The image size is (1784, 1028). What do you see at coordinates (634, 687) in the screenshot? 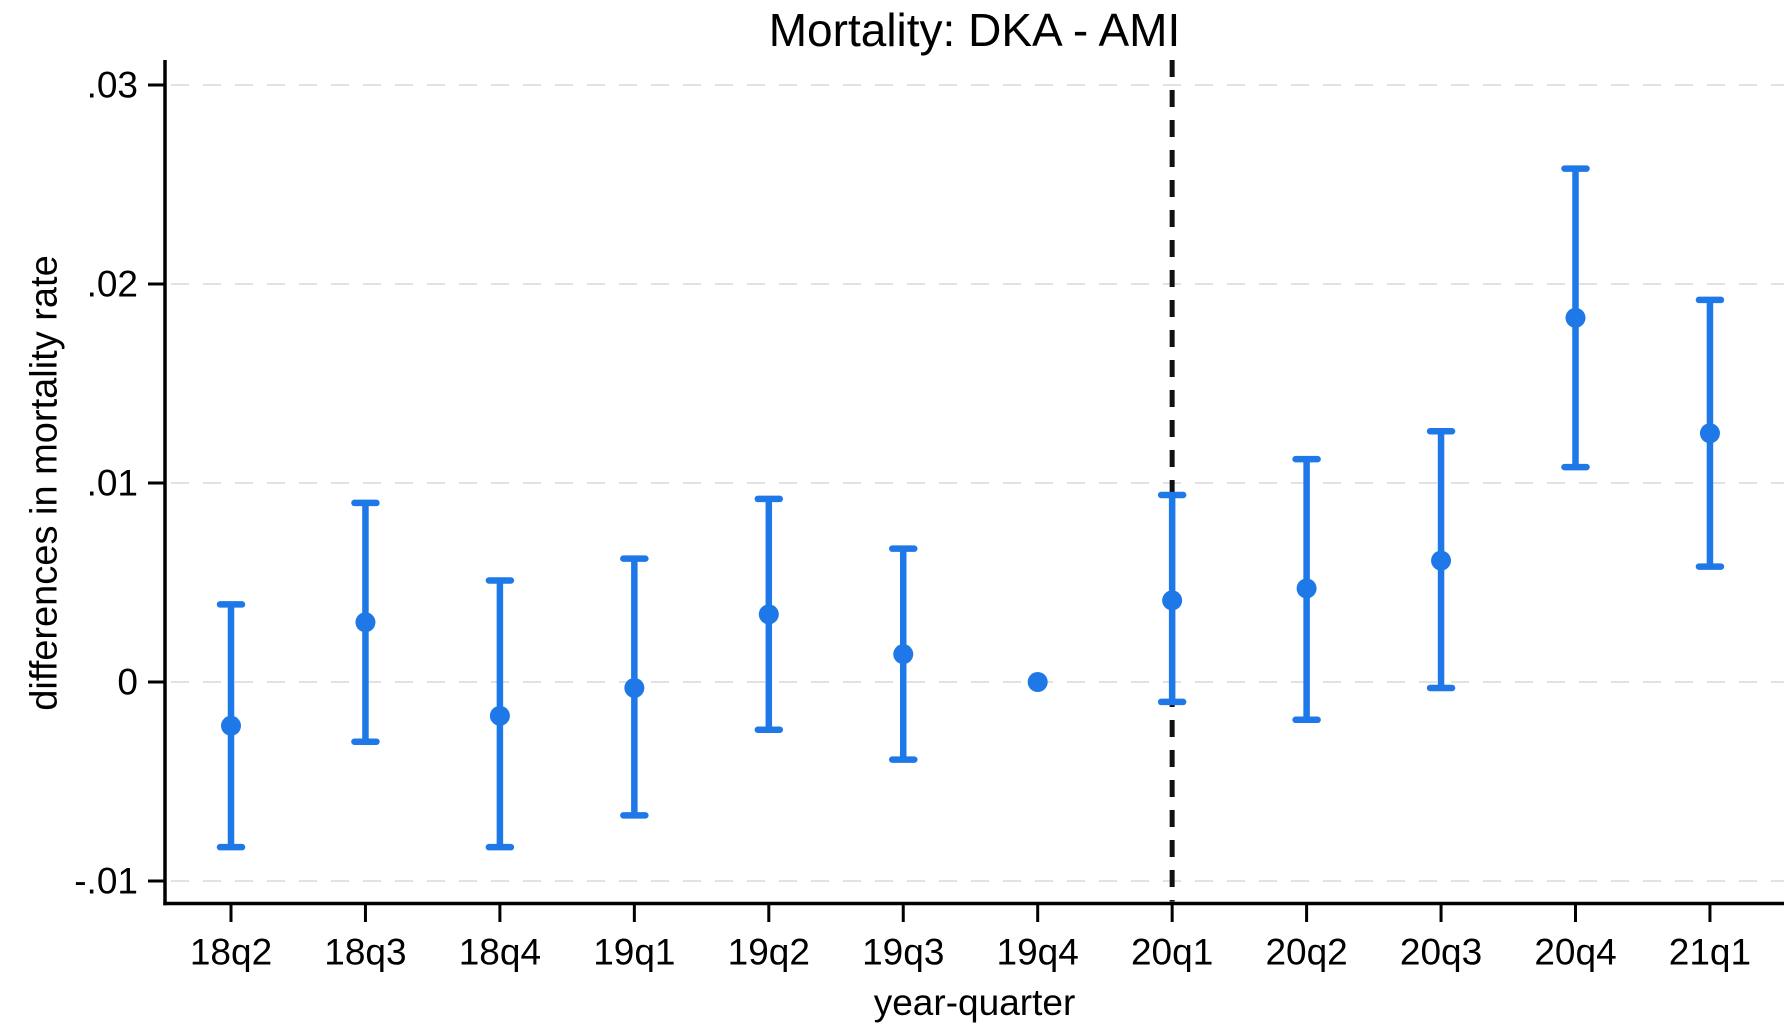
I see `data-point-19q1` at bounding box center [634, 687].